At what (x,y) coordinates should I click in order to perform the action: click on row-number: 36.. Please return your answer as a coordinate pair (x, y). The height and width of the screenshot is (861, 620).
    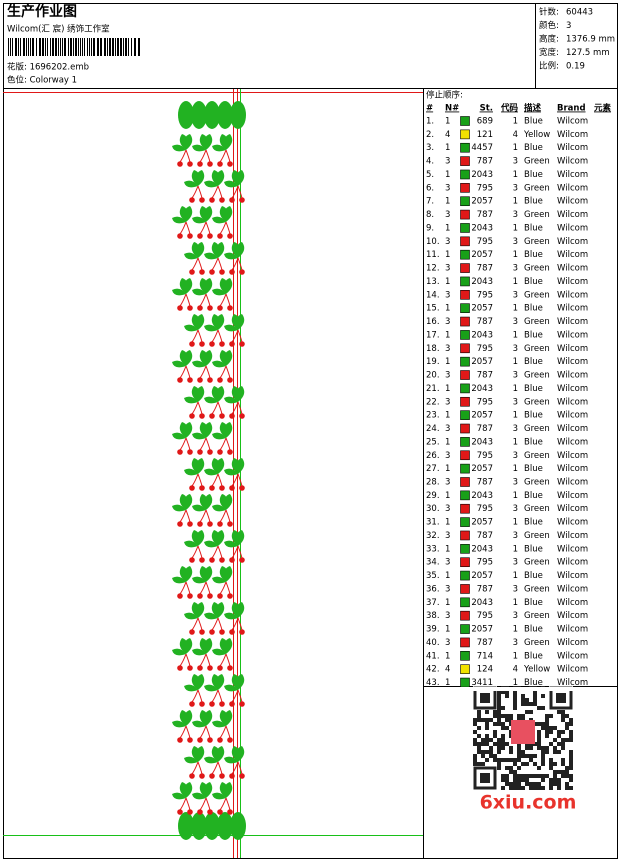
    Looking at the image, I should click on (433, 589).